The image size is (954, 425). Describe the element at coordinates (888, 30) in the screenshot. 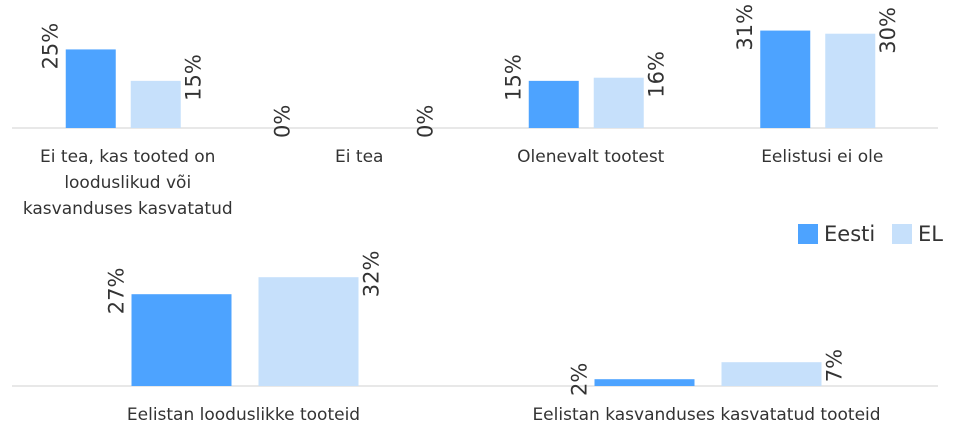

I see `value-label: 30%` at that location.